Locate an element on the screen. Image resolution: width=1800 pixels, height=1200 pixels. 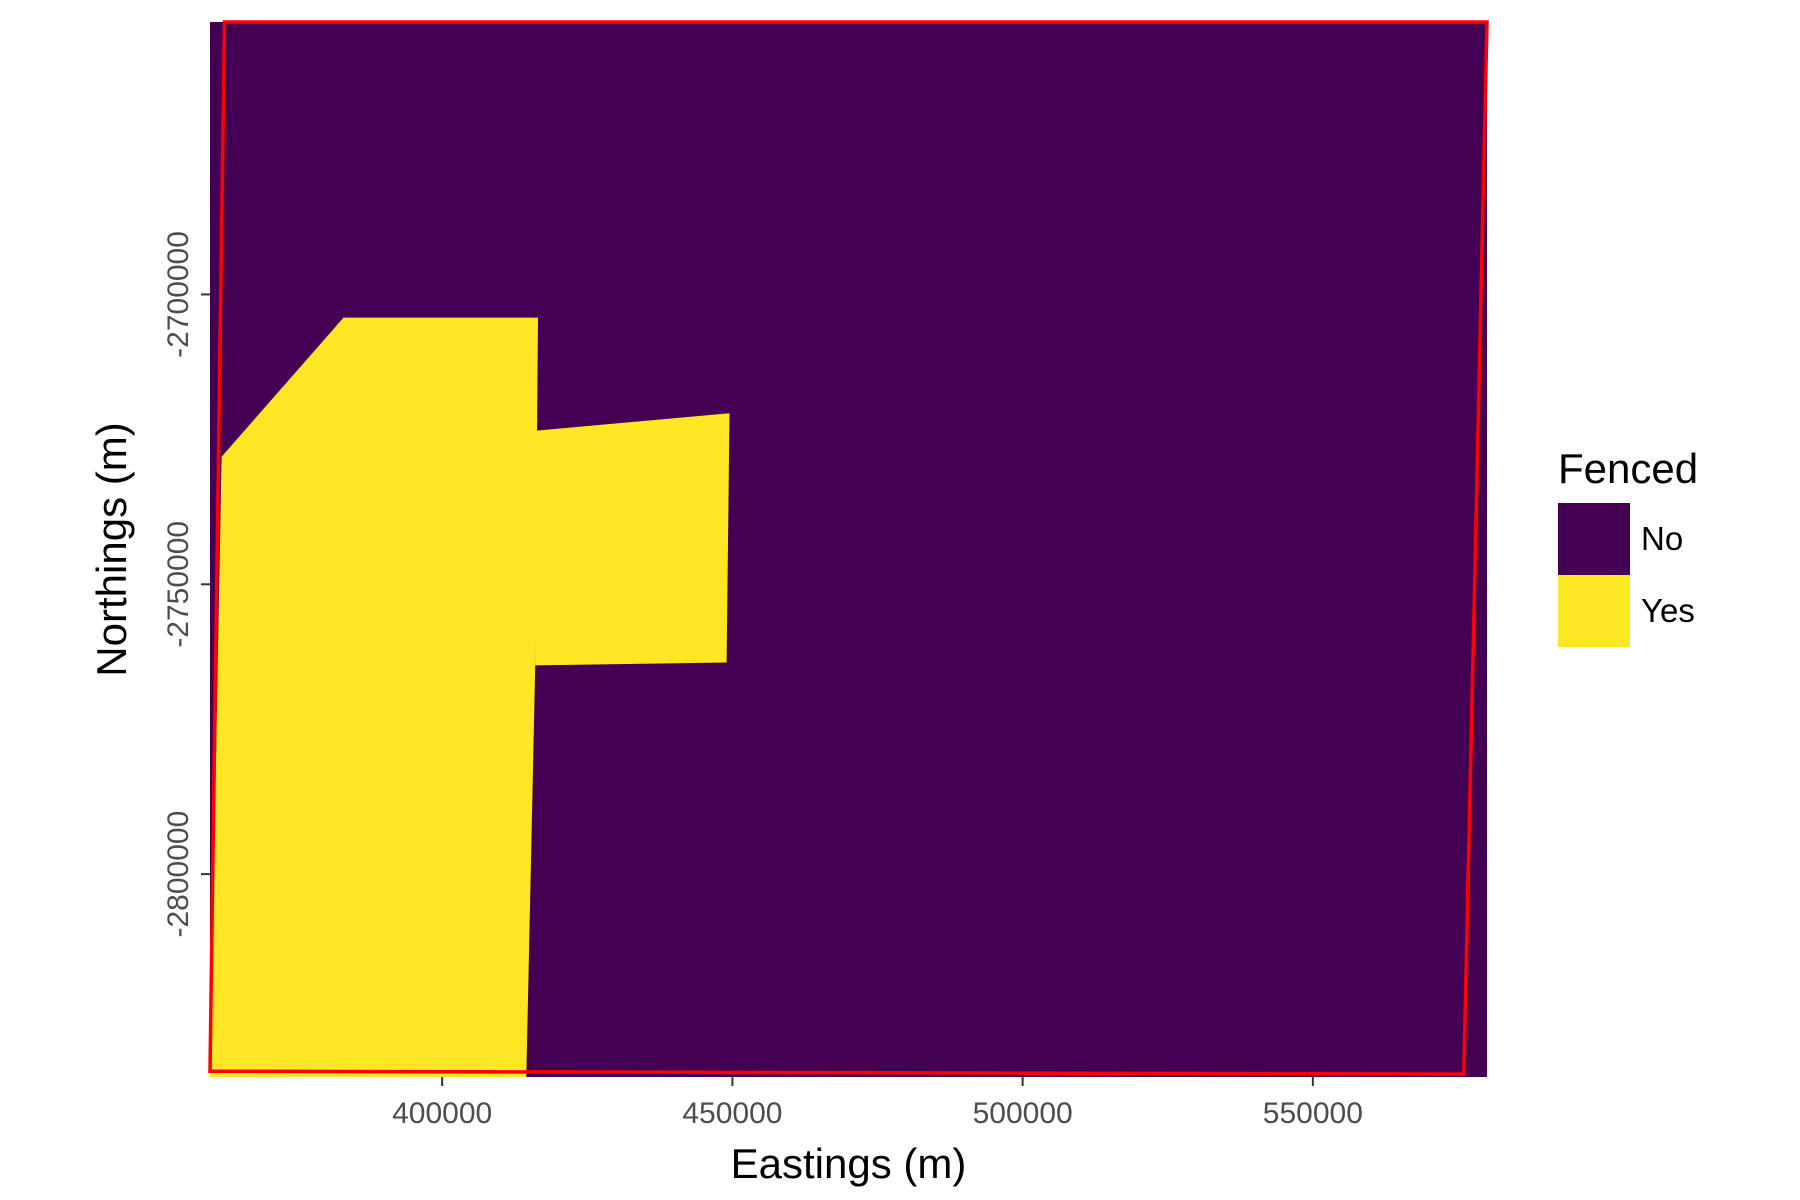
y-tick-label: -2700000 is located at coordinates (178, 294).